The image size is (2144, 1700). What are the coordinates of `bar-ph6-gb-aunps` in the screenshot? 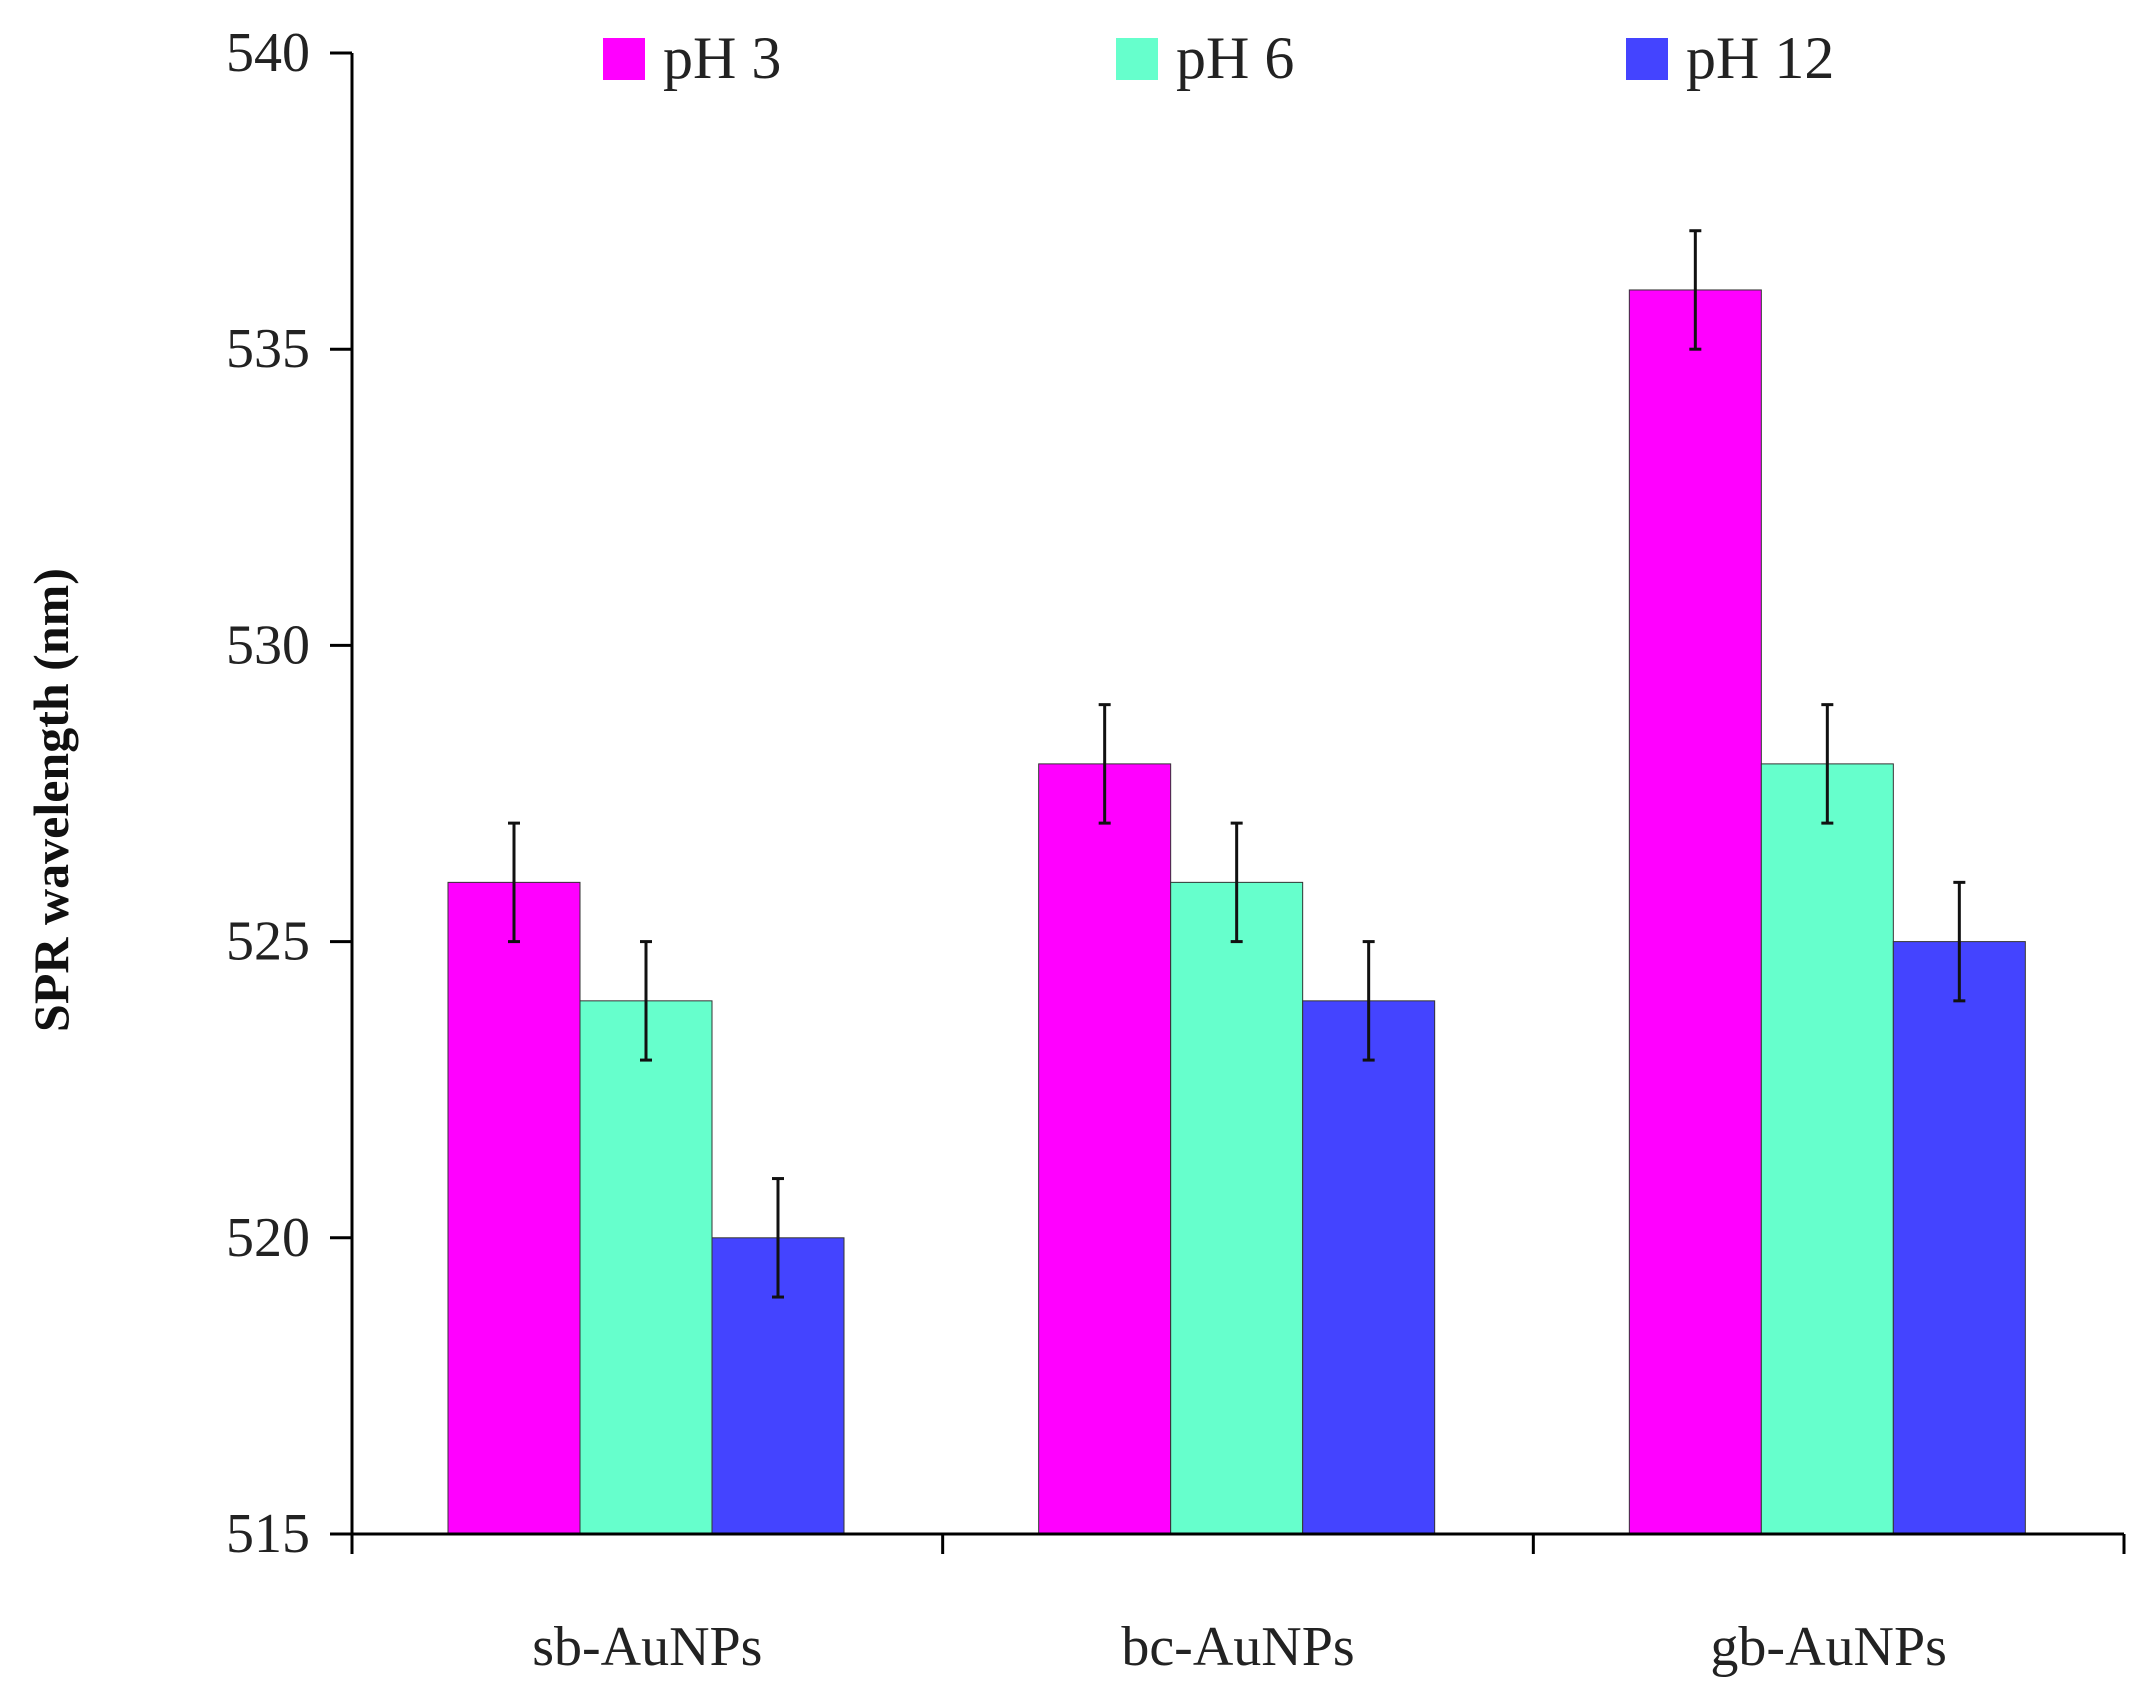 It's located at (1827, 1149).